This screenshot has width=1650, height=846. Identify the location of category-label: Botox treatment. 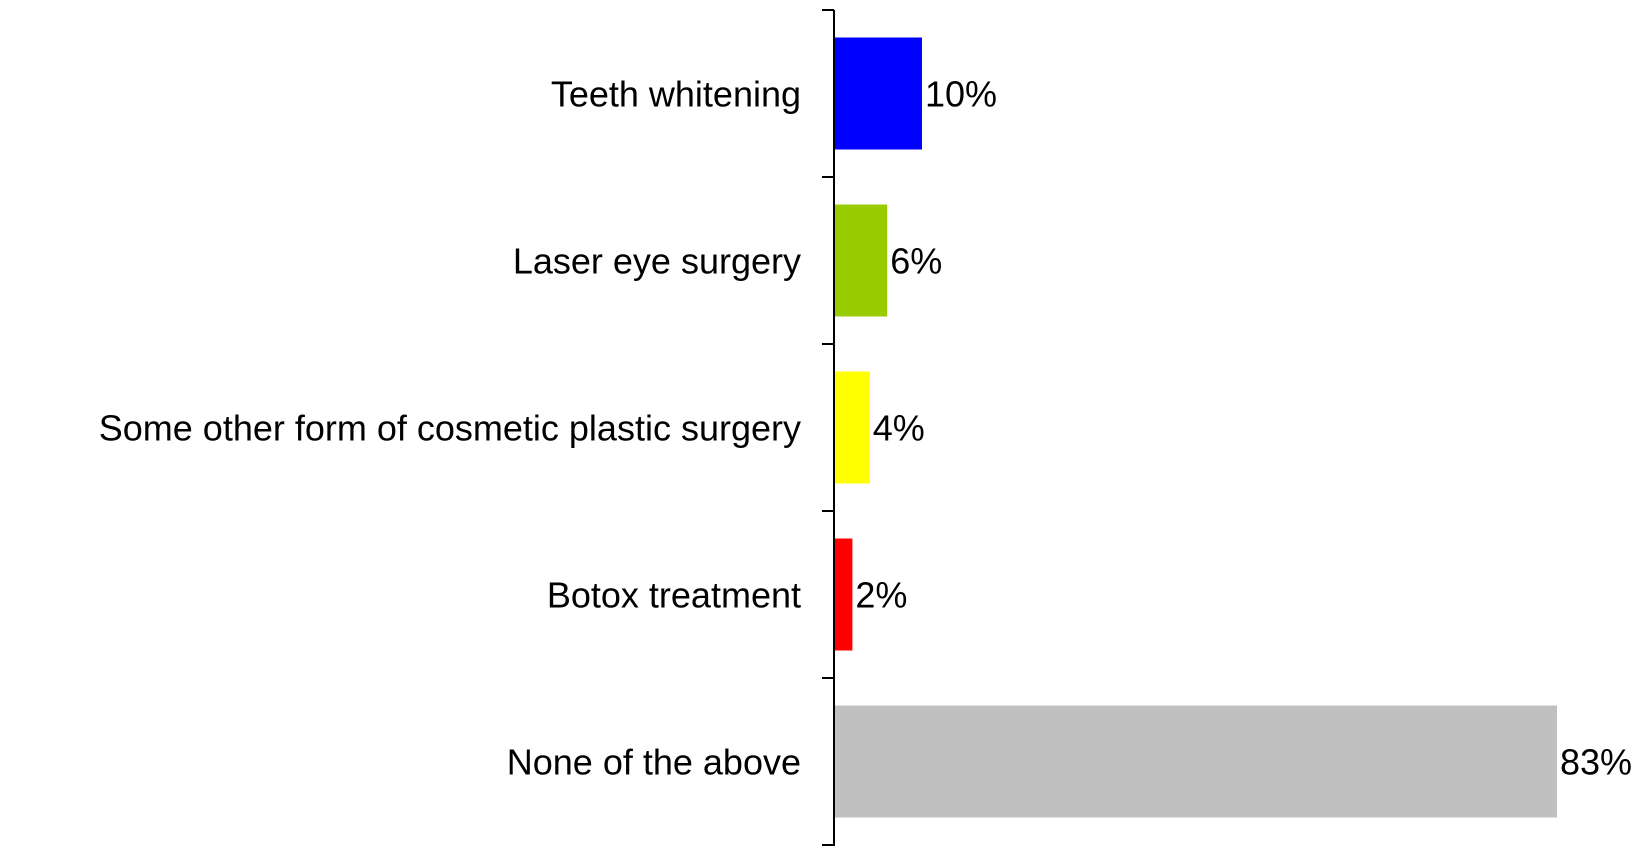
(674, 595).